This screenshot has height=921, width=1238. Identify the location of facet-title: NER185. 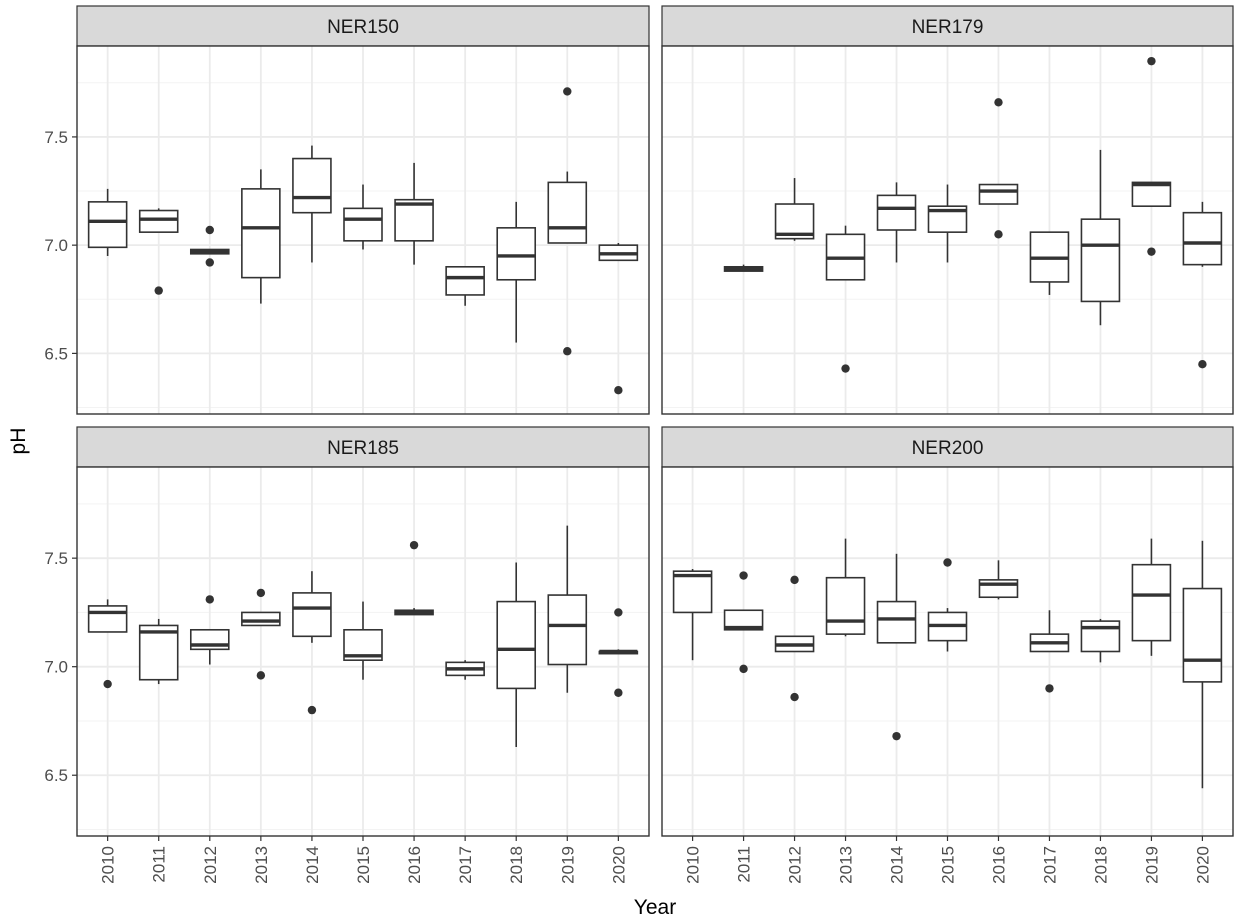
(363, 448).